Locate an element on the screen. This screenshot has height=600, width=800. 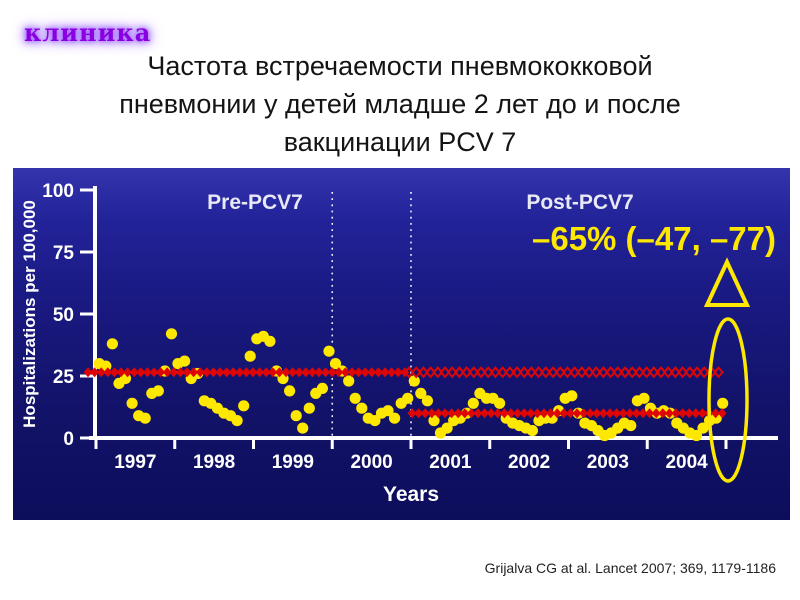
highlight-ellipse-icon is located at coordinates (728, 400).